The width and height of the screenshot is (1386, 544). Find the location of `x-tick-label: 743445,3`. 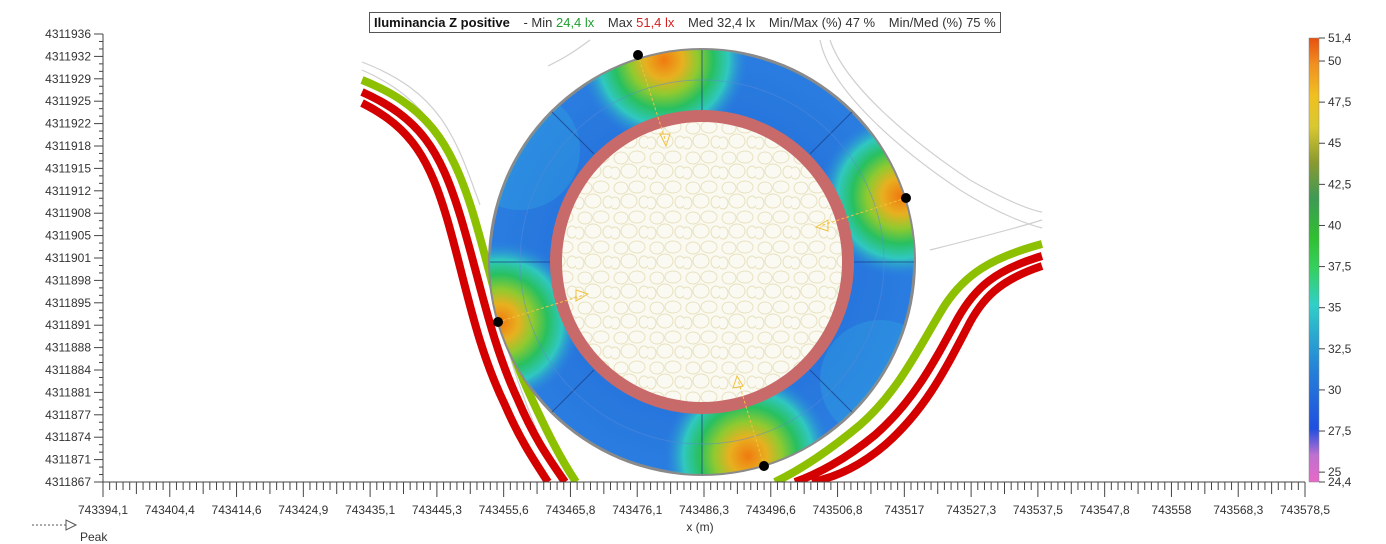

x-tick-label: 743445,3 is located at coordinates (437, 510).